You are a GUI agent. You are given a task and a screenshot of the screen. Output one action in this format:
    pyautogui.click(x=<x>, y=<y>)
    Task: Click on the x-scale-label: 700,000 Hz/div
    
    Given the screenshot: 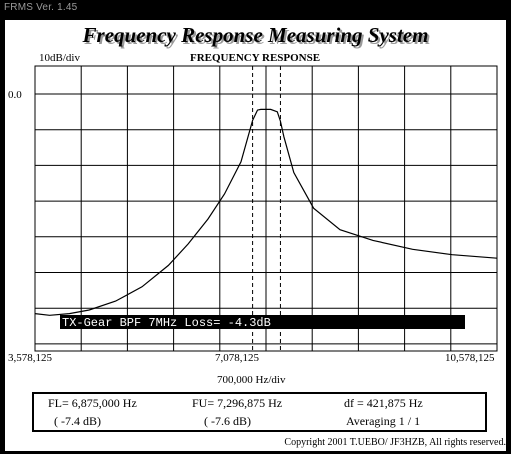 What is the action you would take?
    pyautogui.click(x=251, y=380)
    